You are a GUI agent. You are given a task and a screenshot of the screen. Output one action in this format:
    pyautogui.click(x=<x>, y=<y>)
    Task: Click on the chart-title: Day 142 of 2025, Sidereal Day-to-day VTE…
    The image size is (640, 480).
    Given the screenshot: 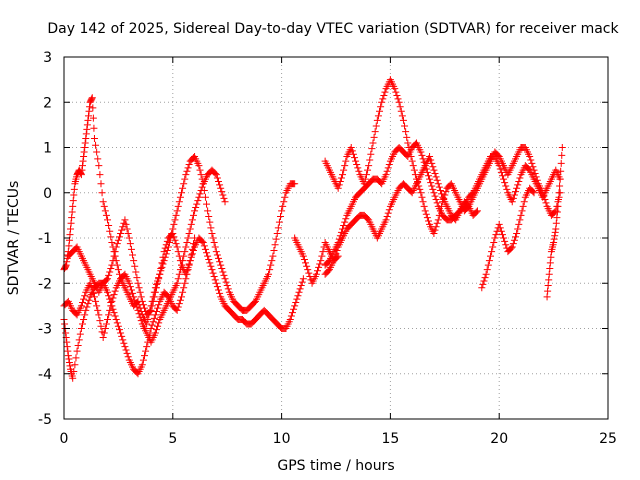 What is the action you would take?
    pyautogui.click(x=333, y=29)
    